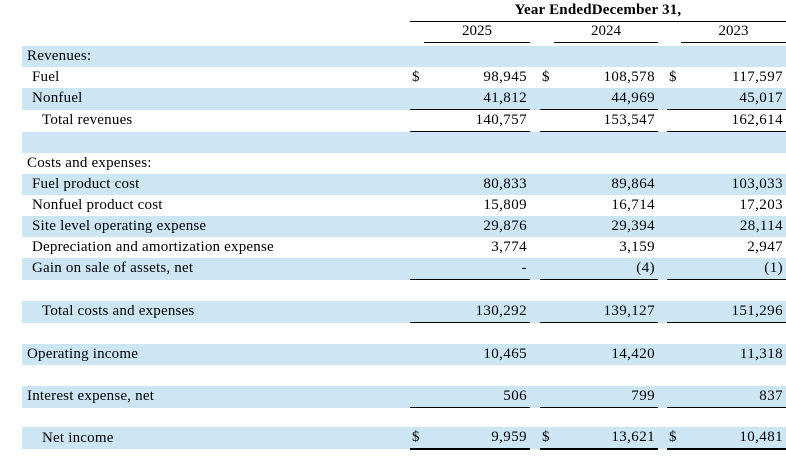 Image resolution: width=786 pixels, height=464 pixels. What do you see at coordinates (633, 184) in the screenshot?
I see `value-2024: 89,864` at bounding box center [633, 184].